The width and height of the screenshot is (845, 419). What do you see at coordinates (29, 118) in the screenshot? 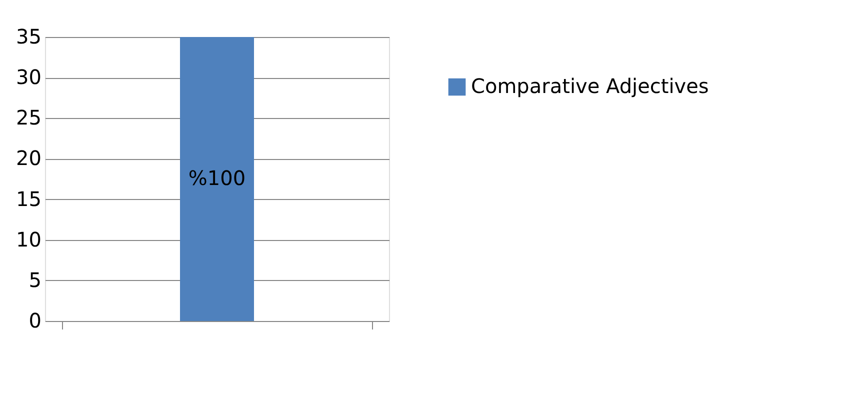
I see `y-tick-label: 25` at bounding box center [29, 118].